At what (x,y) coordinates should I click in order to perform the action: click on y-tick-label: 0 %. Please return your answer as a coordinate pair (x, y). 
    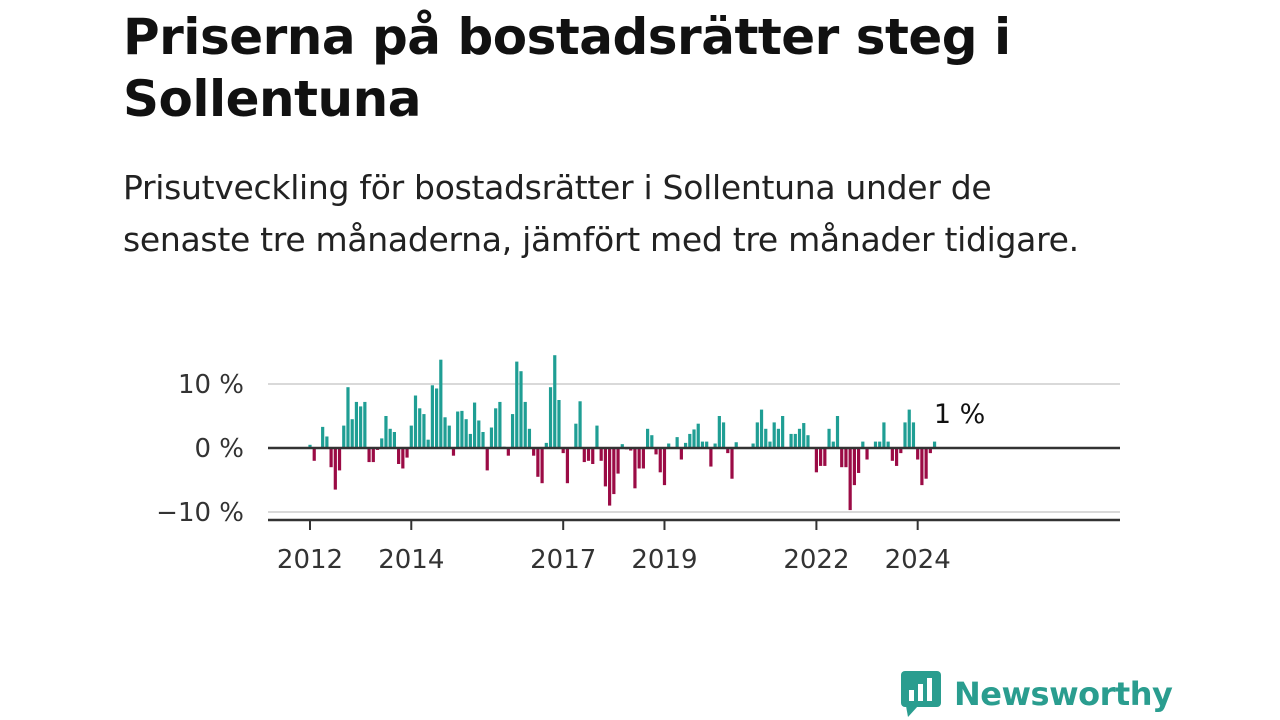
    Looking at the image, I should click on (219, 449).